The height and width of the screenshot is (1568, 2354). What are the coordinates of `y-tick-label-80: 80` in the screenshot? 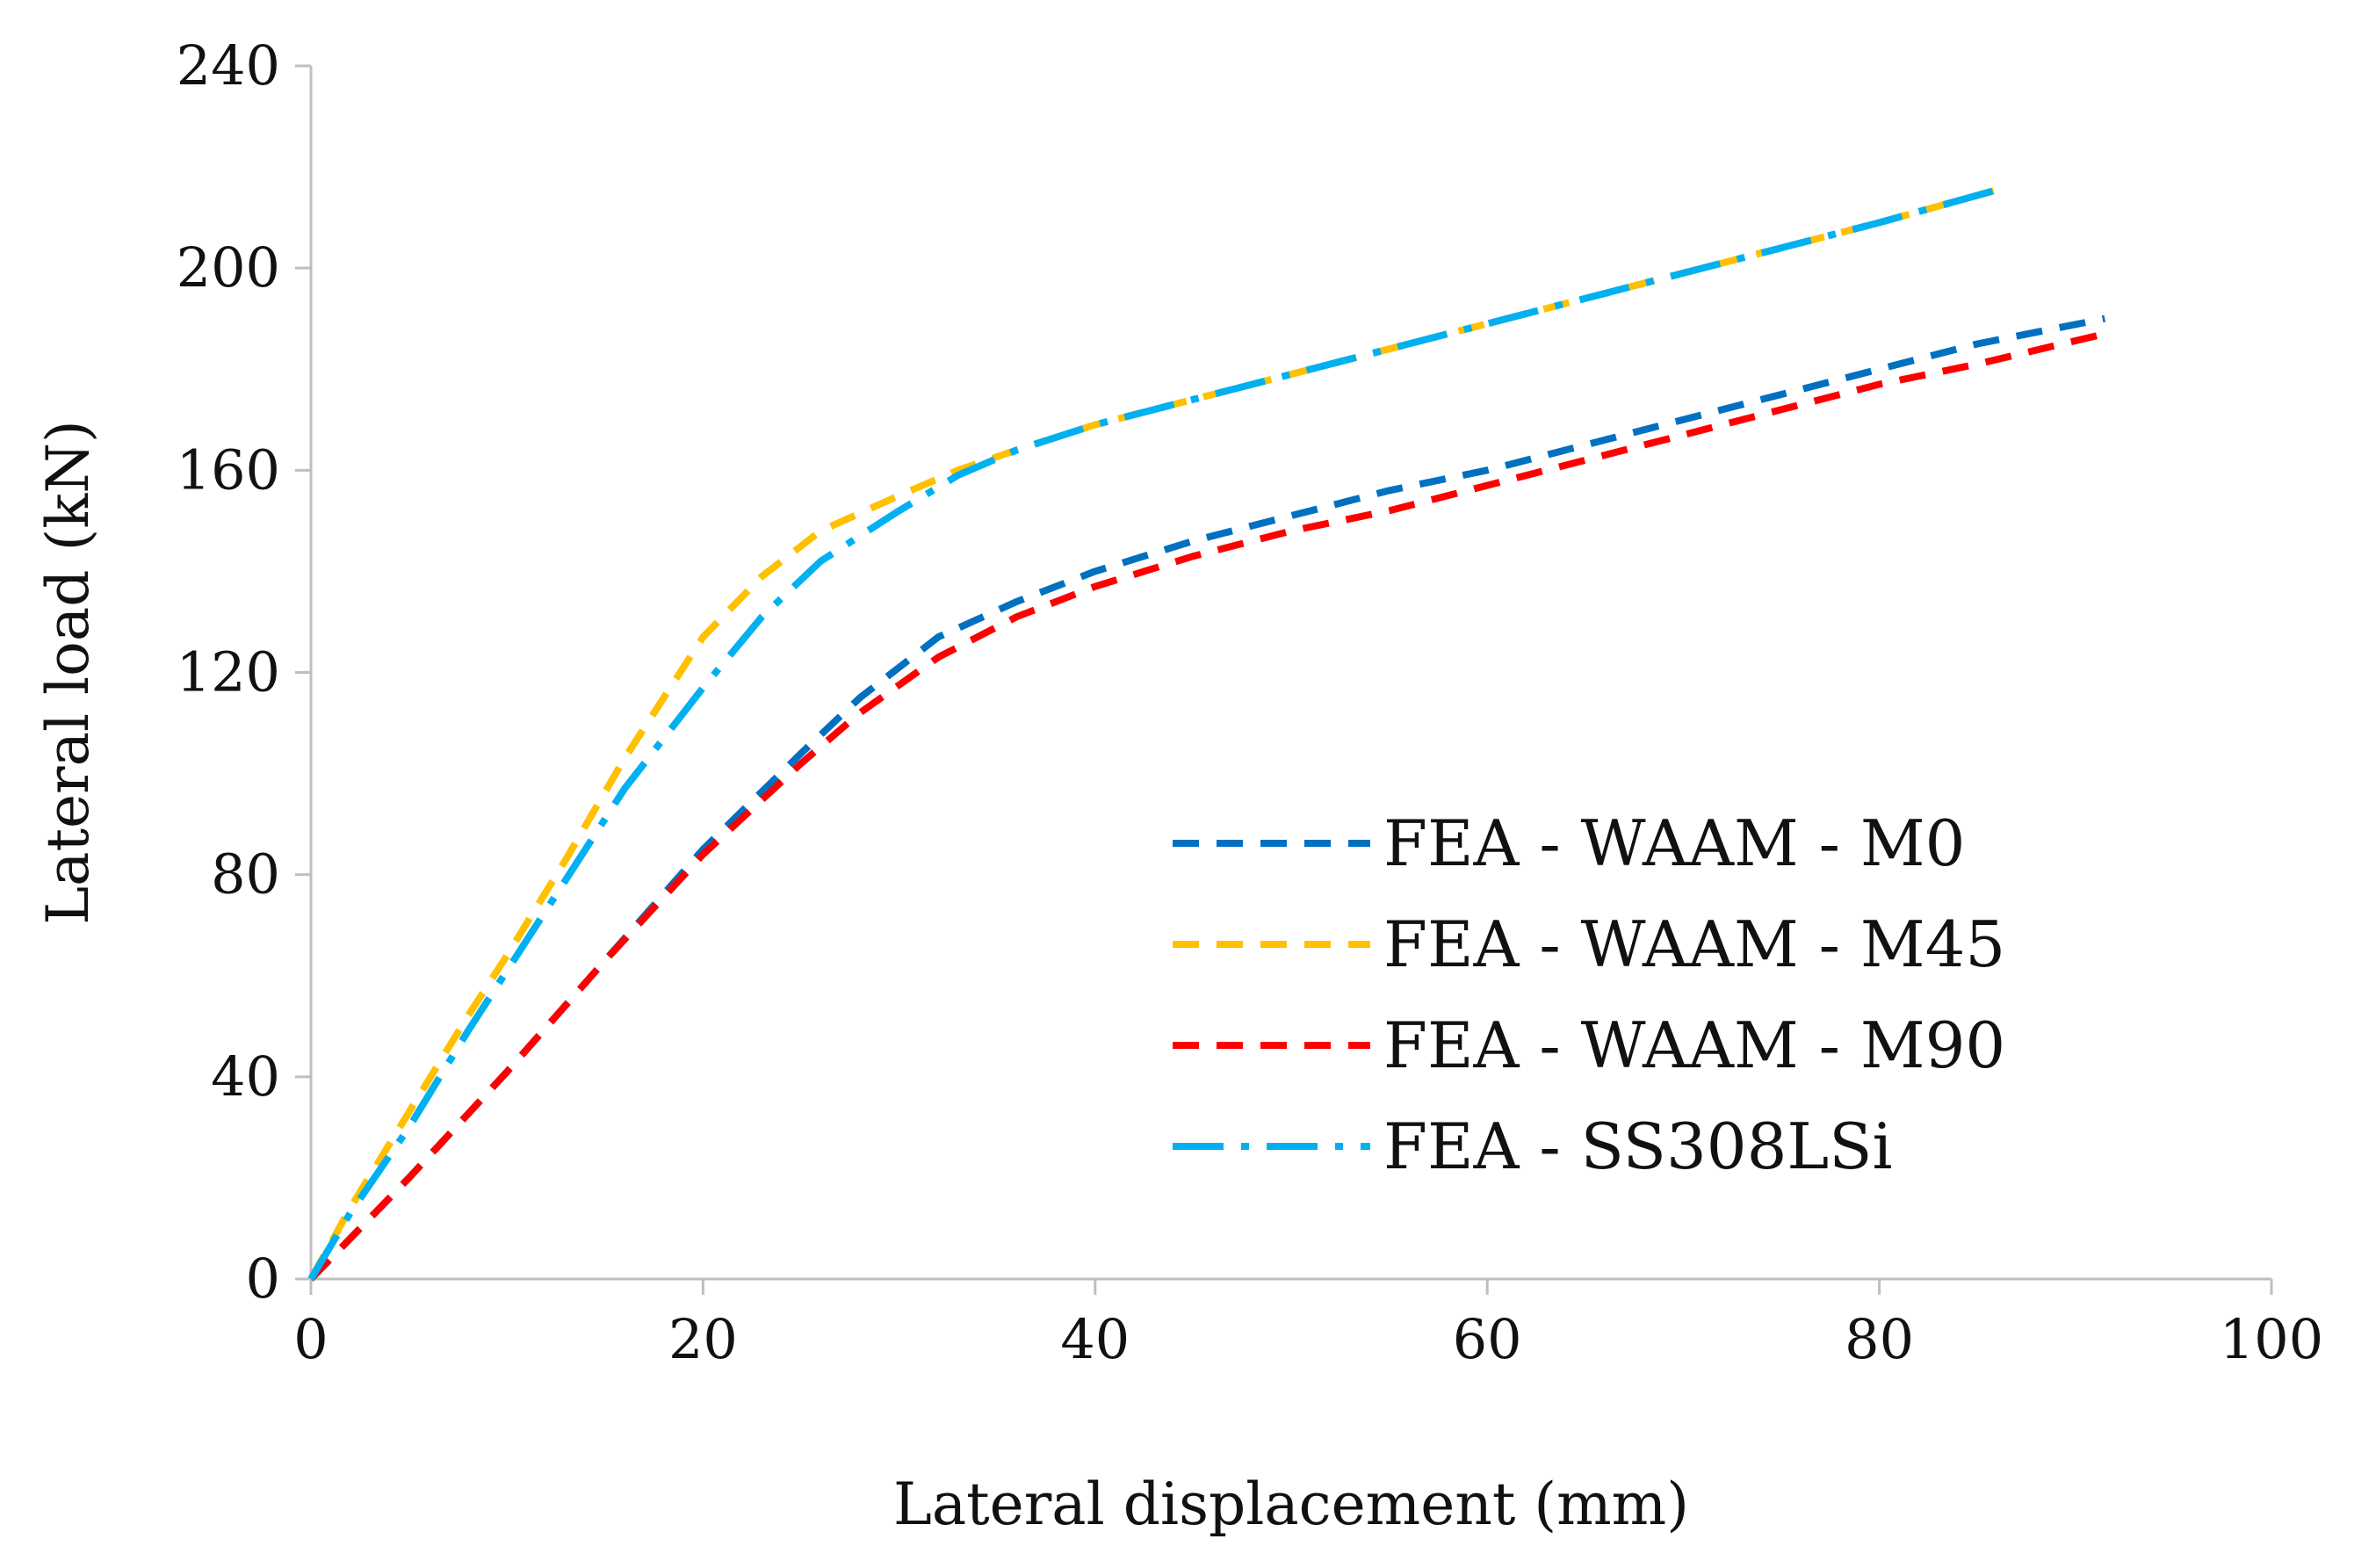 It's located at (245, 875).